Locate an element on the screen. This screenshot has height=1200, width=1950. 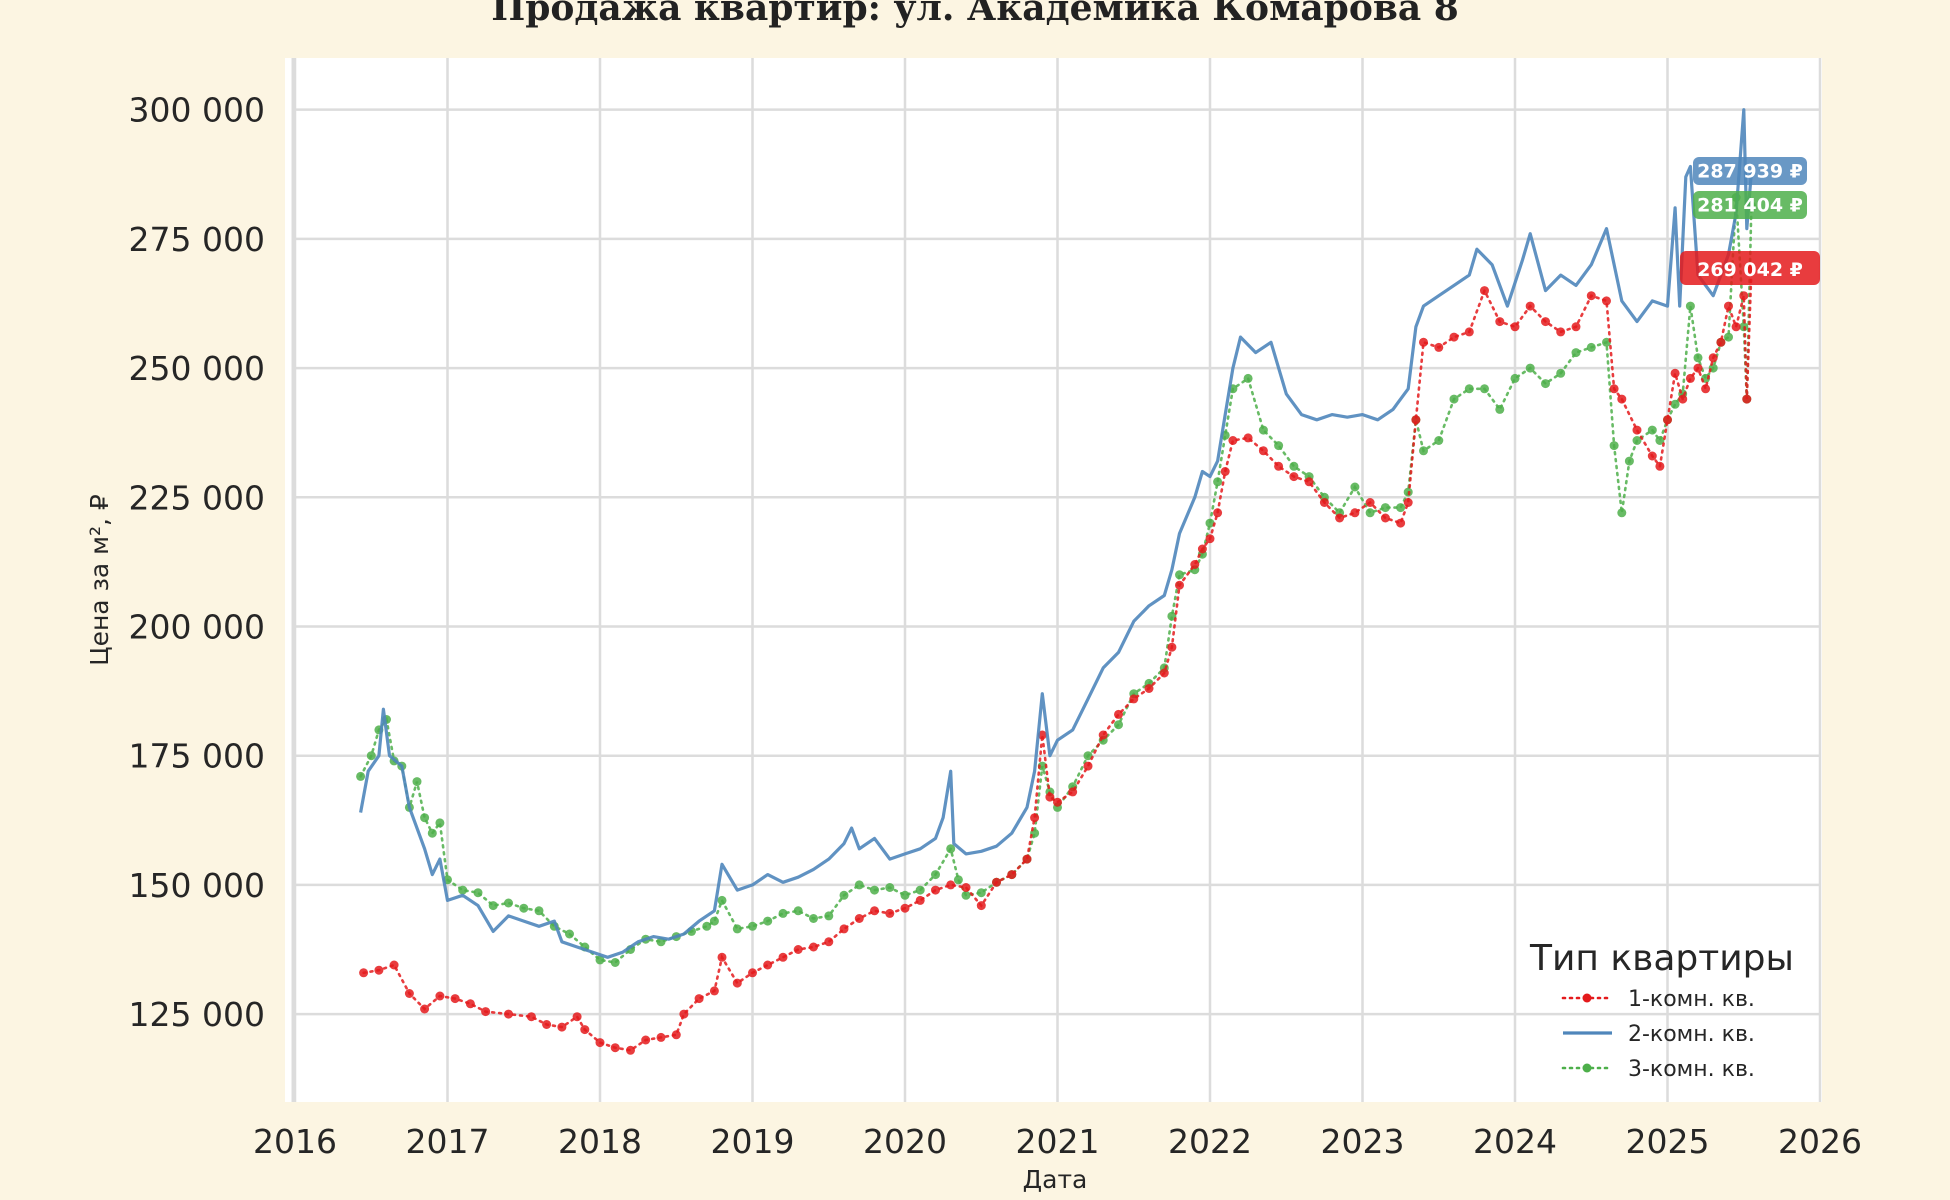
y-axis-label: Цена за м², ₽ is located at coordinates (99, 580).